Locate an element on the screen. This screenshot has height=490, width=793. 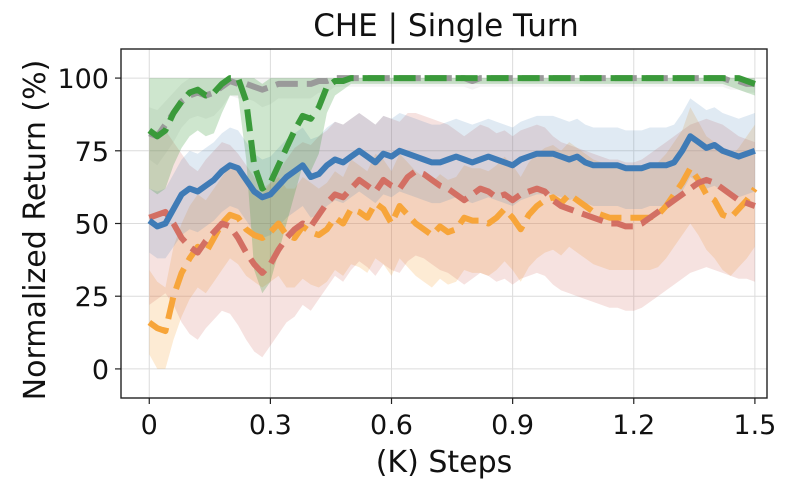
x-axis-label: (K) Steps is located at coordinates (444, 462).